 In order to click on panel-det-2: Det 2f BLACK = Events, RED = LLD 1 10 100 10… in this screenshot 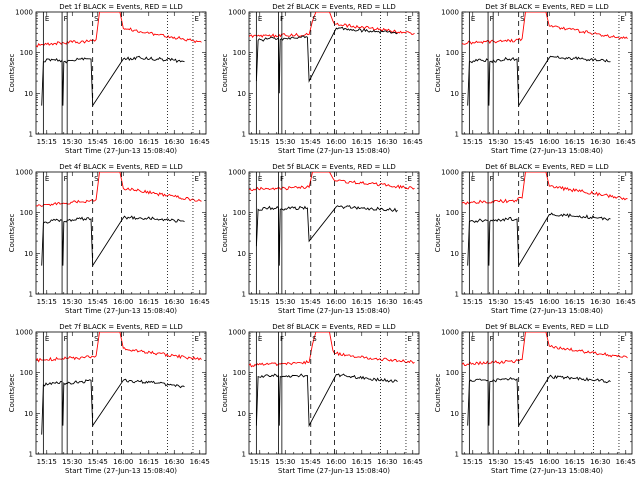, I will do `click(322, 79)`.